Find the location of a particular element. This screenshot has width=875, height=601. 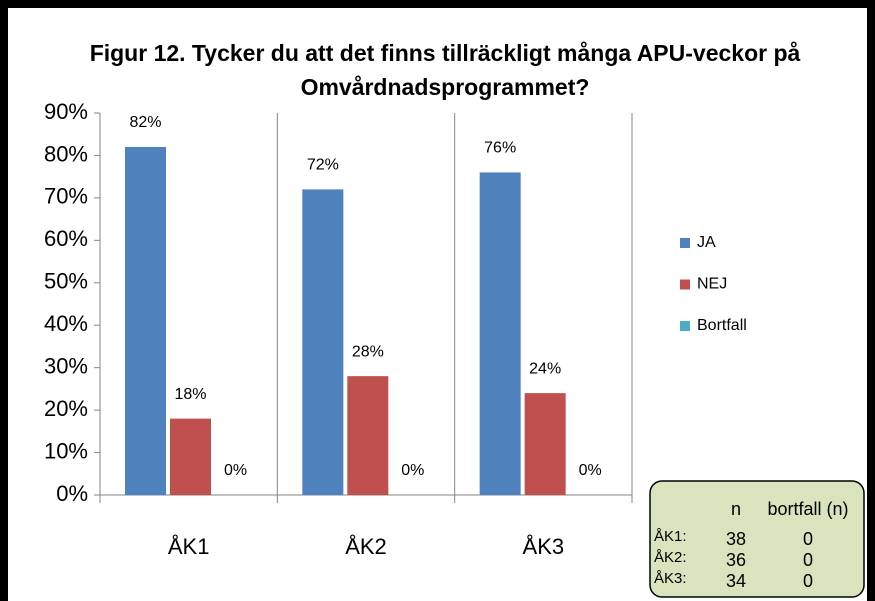

x-tick-label: ÅK1 is located at coordinates (189, 546).